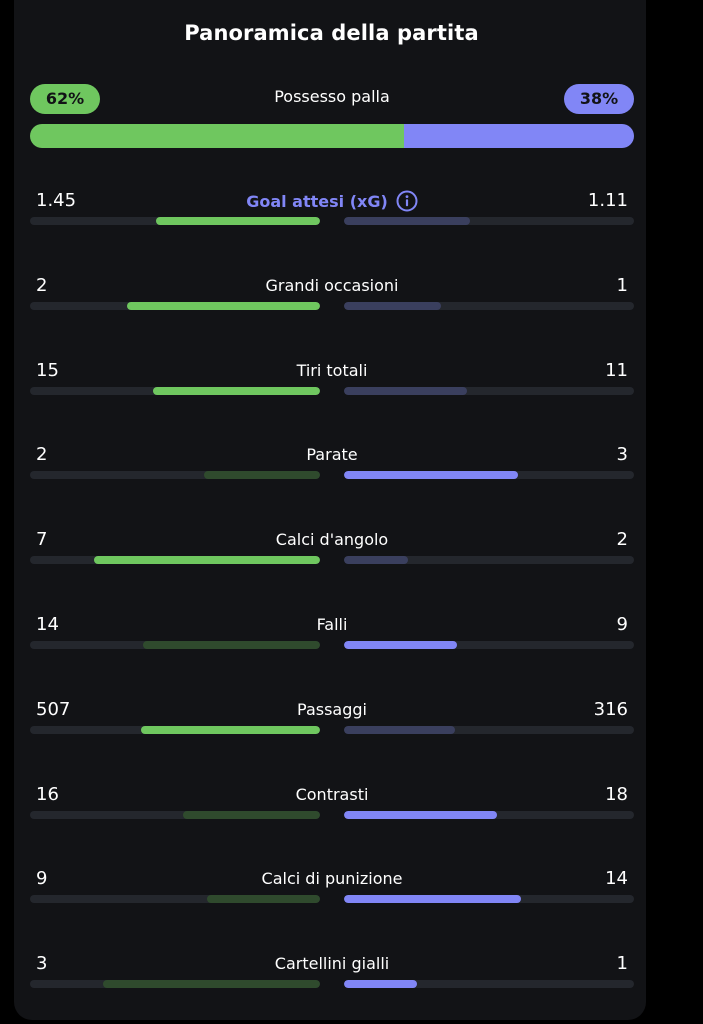 The width and height of the screenshot is (703, 1024). What do you see at coordinates (616, 370) in the screenshot?
I see `stat-away-value: 11` at bounding box center [616, 370].